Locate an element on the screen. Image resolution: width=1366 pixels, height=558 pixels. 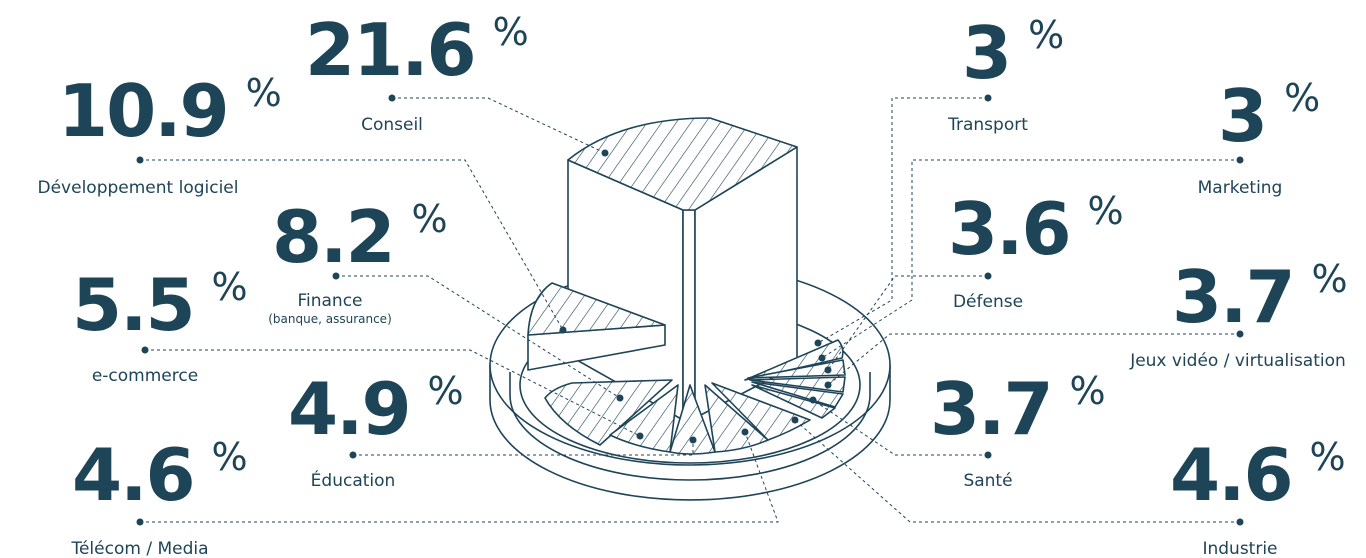
label-telecom: Télécom / Media is located at coordinates (139, 548).